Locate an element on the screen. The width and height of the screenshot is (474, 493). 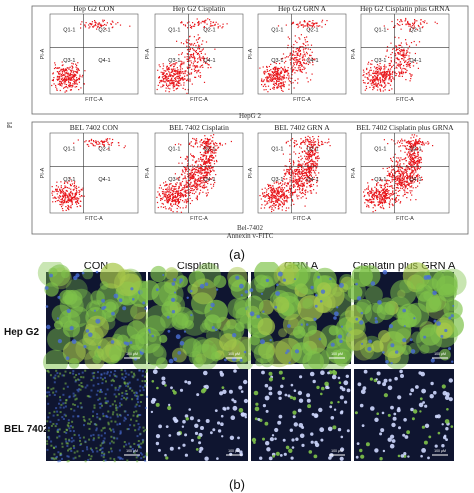
cell-cluster is located at coordinates (189, 325).